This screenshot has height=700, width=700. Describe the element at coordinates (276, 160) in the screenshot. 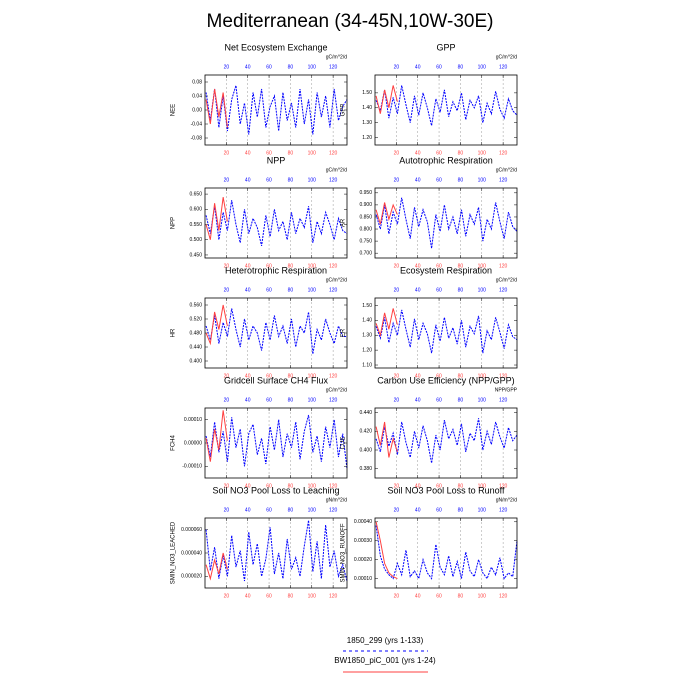

I see `panel-title: NPP` at that location.